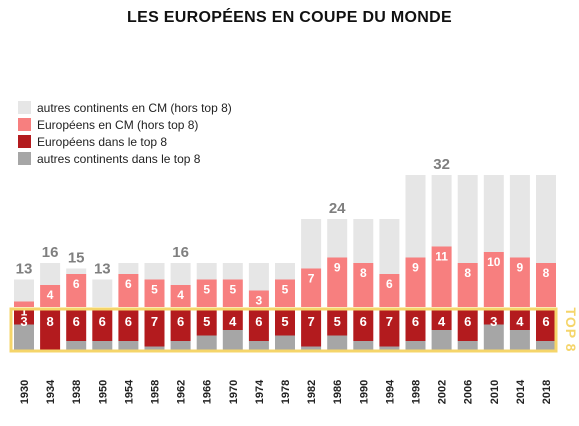 This screenshot has width=579, height=426. Describe the element at coordinates (118, 124) in the screenshot. I see `legend-label: Européens en CM (hors top 8)` at that location.